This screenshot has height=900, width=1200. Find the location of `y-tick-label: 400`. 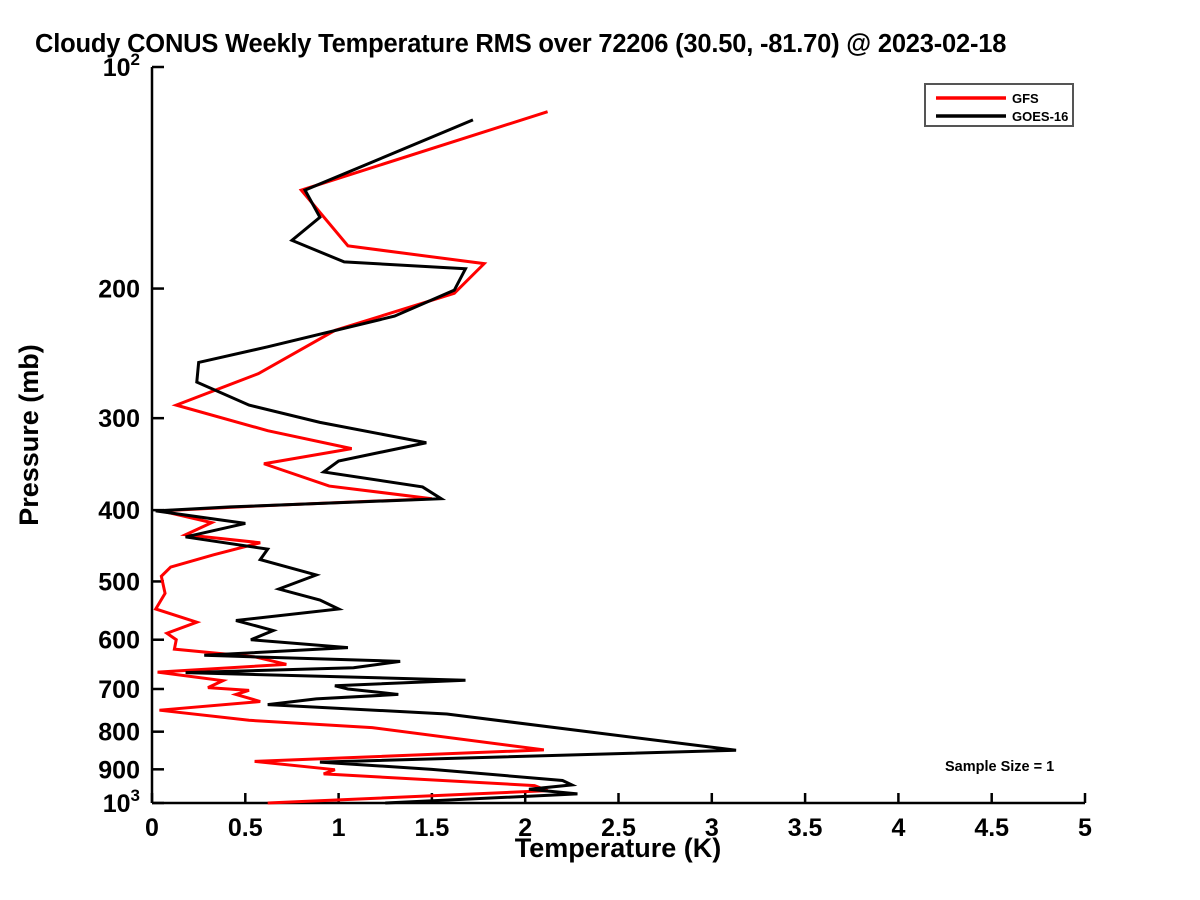

y-tick-label: 400 is located at coordinates (119, 511).